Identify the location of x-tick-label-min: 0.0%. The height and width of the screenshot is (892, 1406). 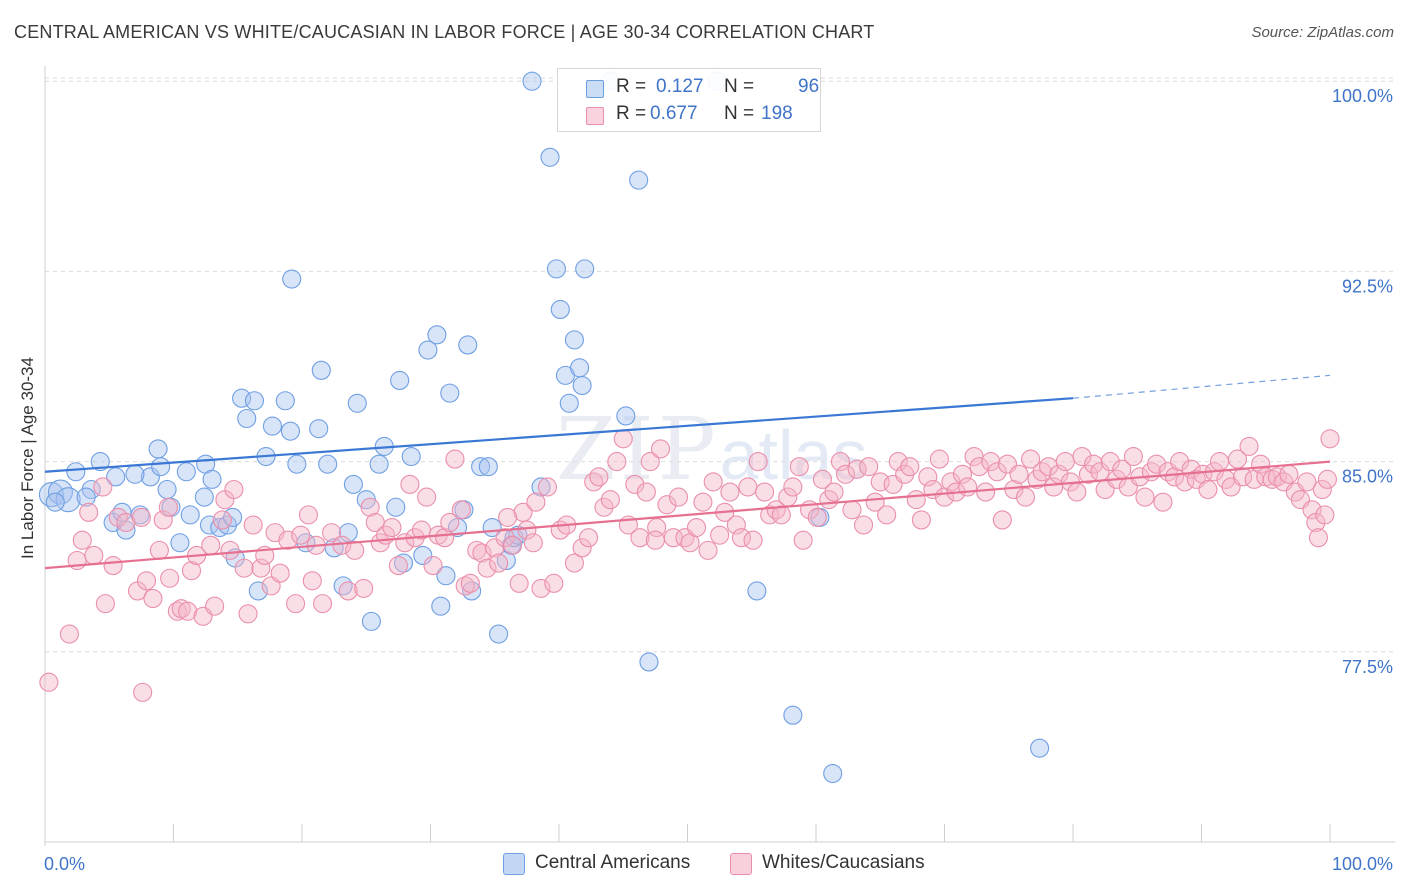
(64, 864).